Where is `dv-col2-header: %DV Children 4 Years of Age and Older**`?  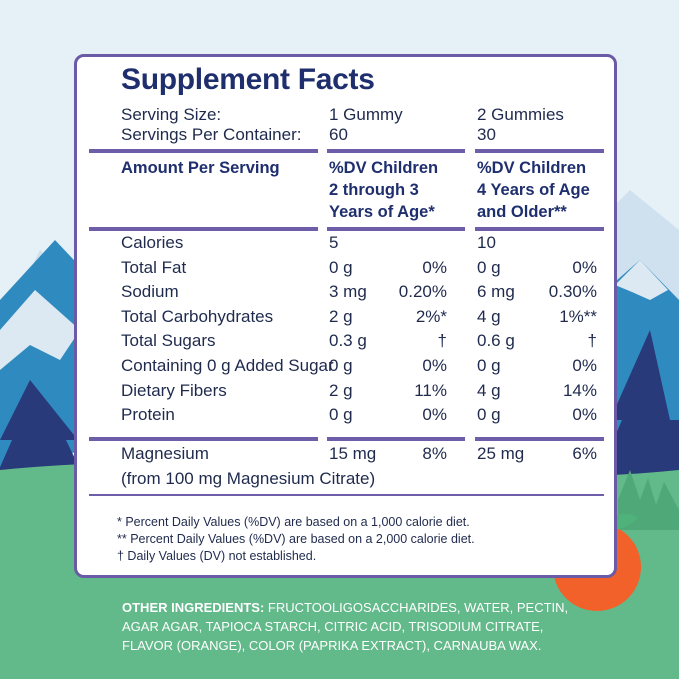 dv-col2-header: %DV Children 4 Years of Age and Older** is located at coordinates (533, 190).